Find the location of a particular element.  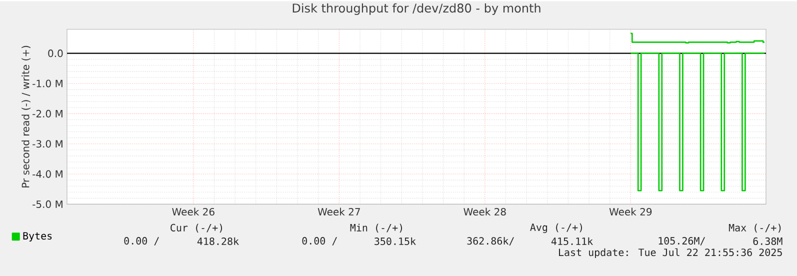

text: Min (-/+) is located at coordinates (376, 228).